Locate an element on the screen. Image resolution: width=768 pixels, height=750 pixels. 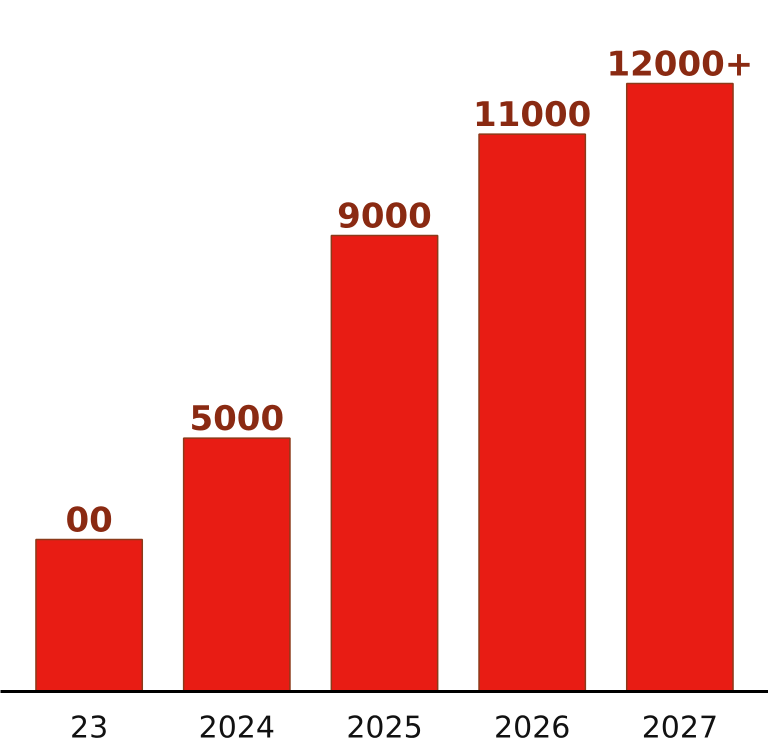
data-label: 5000 is located at coordinates (236, 419).